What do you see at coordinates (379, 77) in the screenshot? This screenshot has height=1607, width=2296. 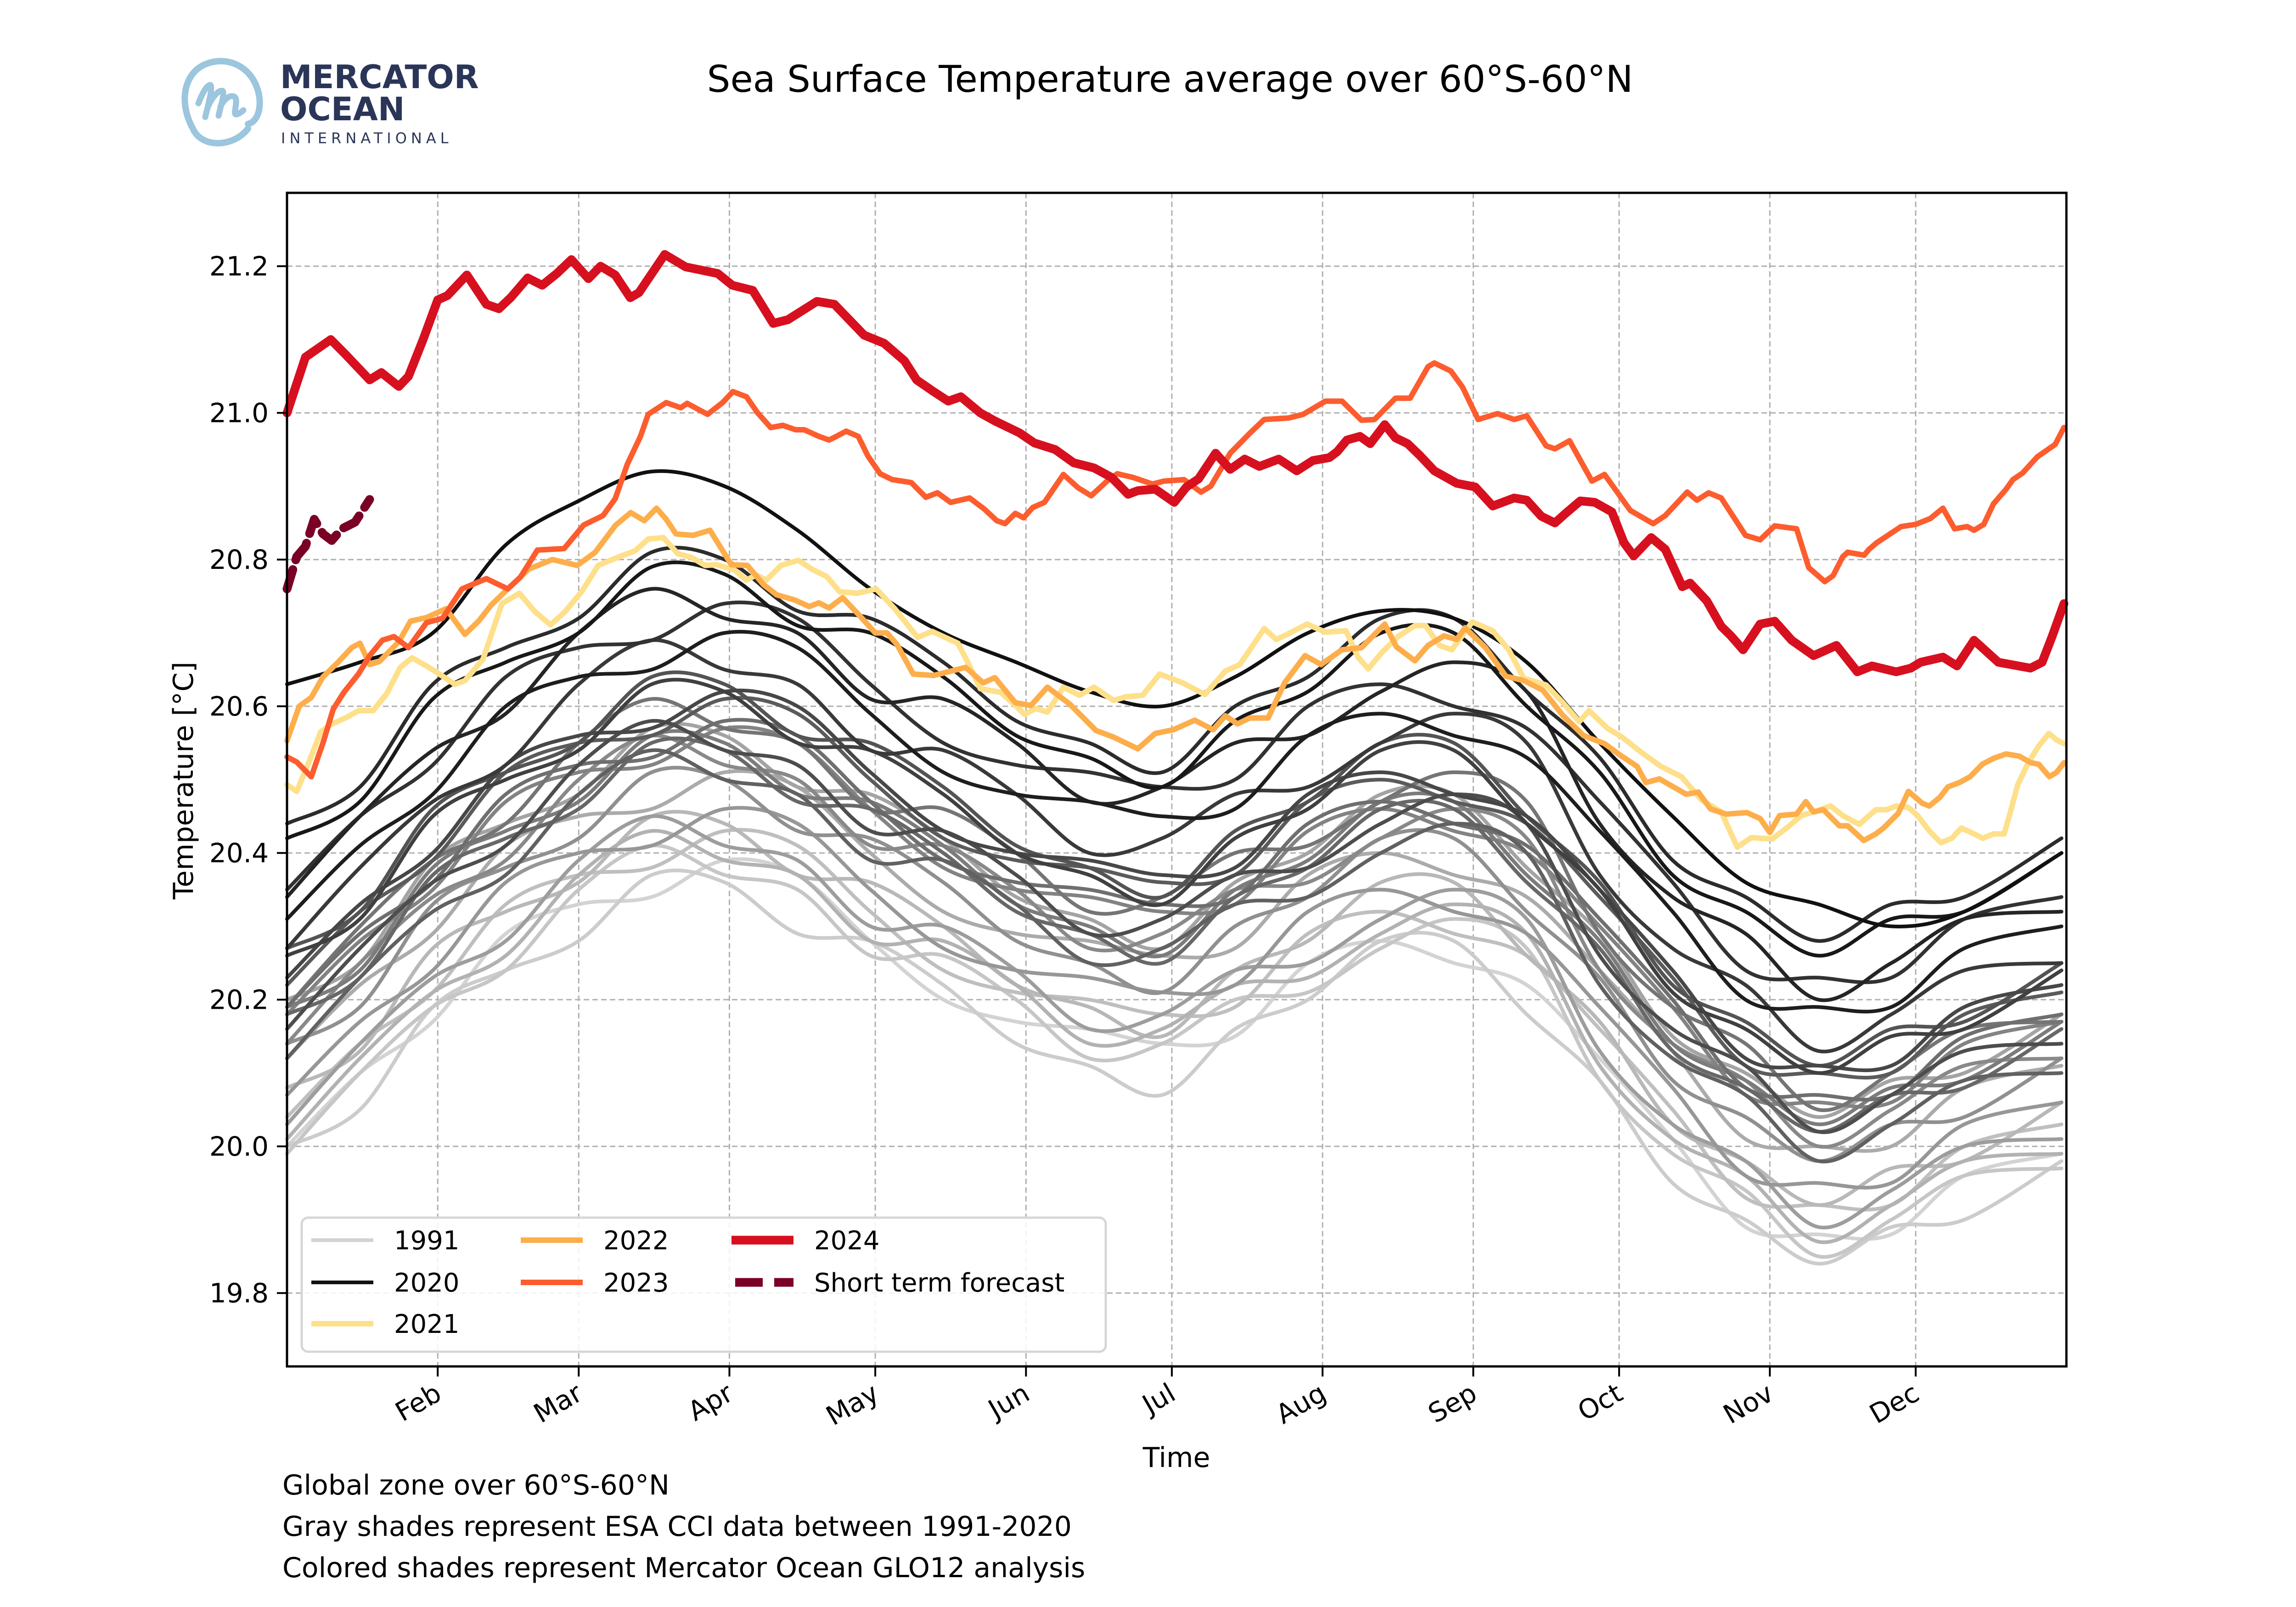 I see `logo-line1: MERCATOR` at bounding box center [379, 77].